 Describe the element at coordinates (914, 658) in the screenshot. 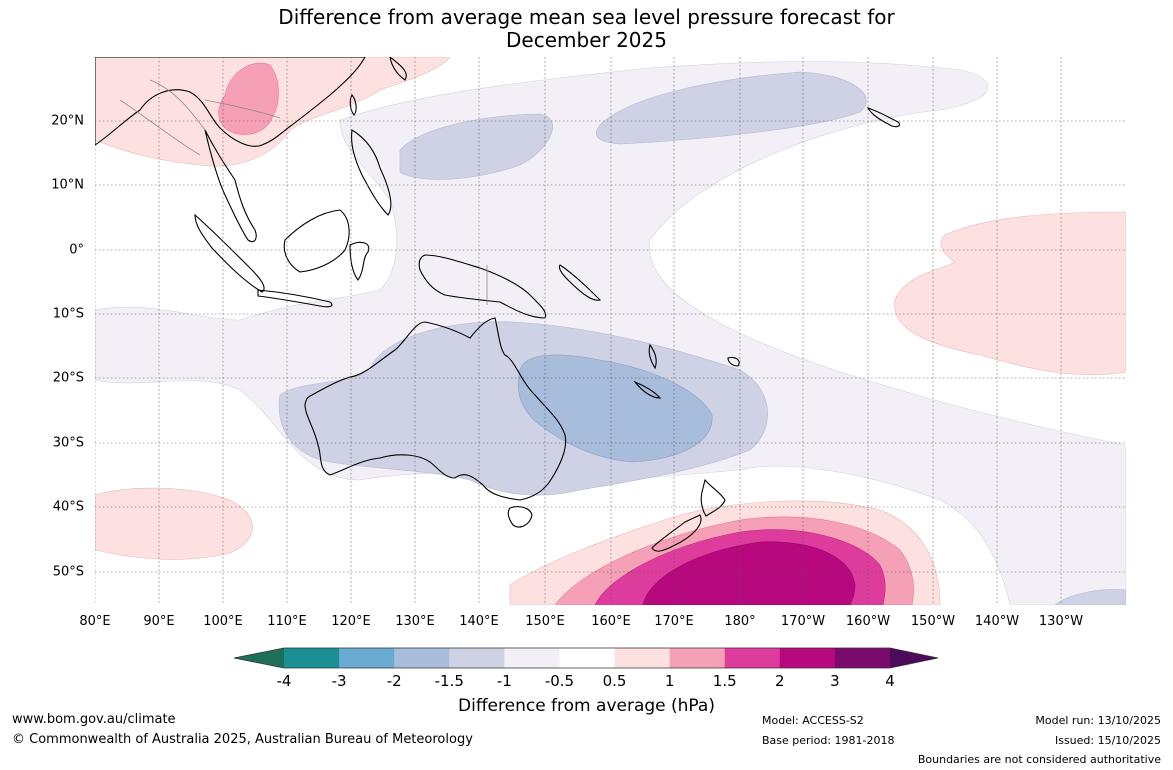

I see `colorbar-extend-high` at that location.